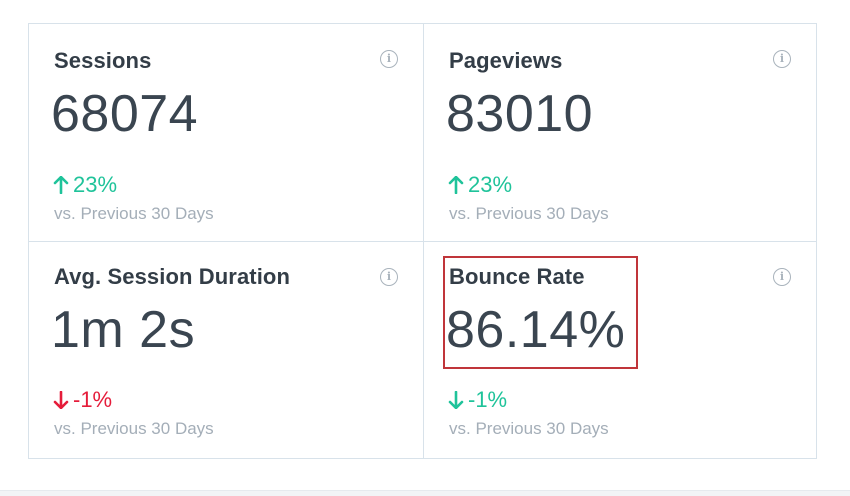 The width and height of the screenshot is (850, 496). What do you see at coordinates (425, 493) in the screenshot?
I see `bottom-divider` at bounding box center [425, 493].